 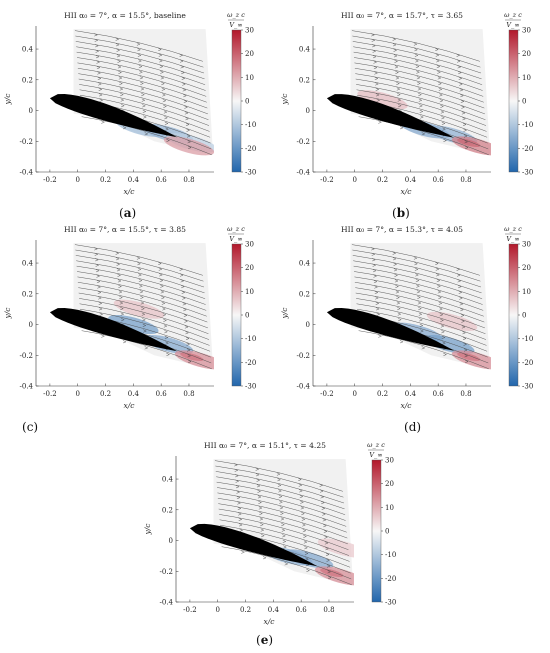 What do you see at coordinates (249, 54) in the screenshot?
I see `colorbar-tick-label: 20` at bounding box center [249, 54].